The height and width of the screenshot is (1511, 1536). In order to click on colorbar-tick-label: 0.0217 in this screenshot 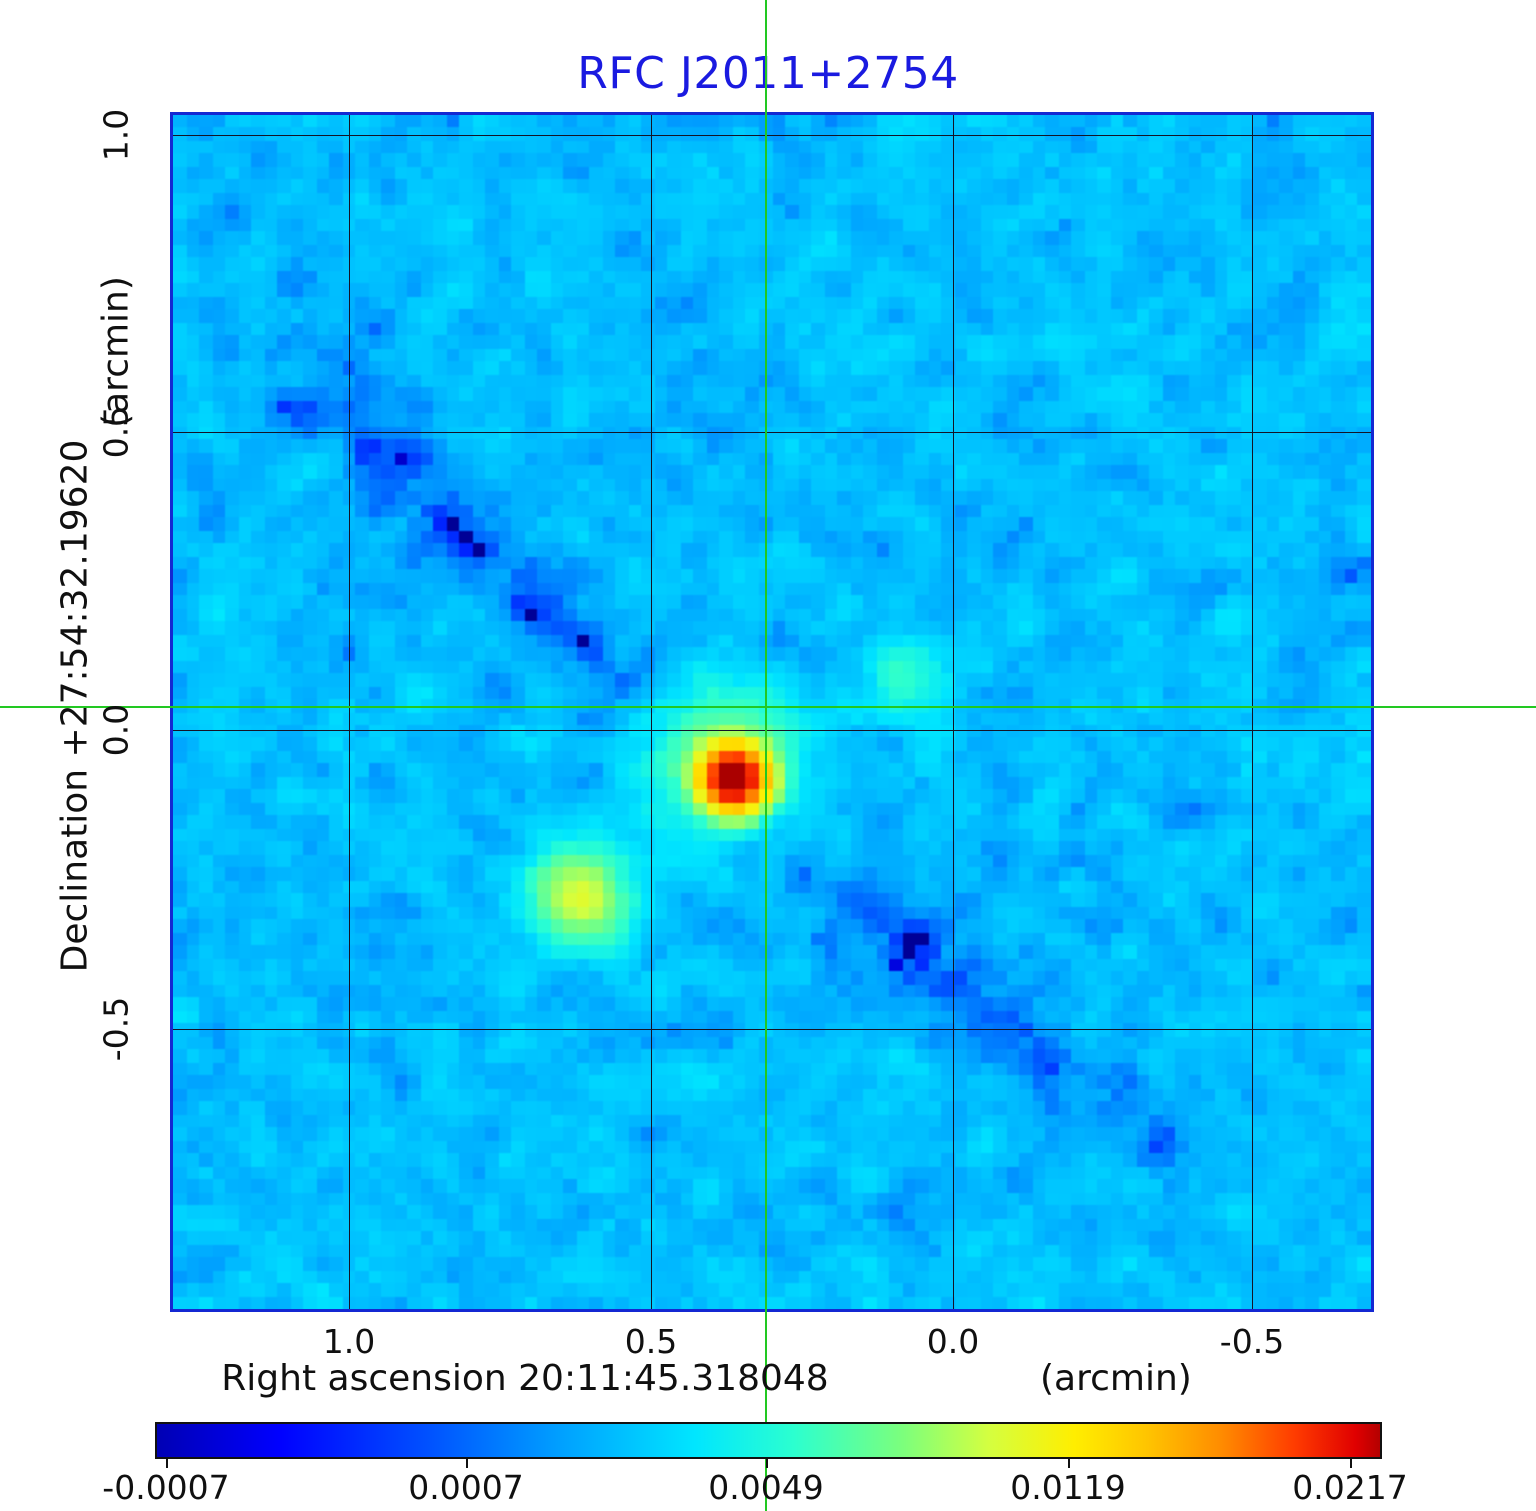, I will do `click(1350, 1487)`.